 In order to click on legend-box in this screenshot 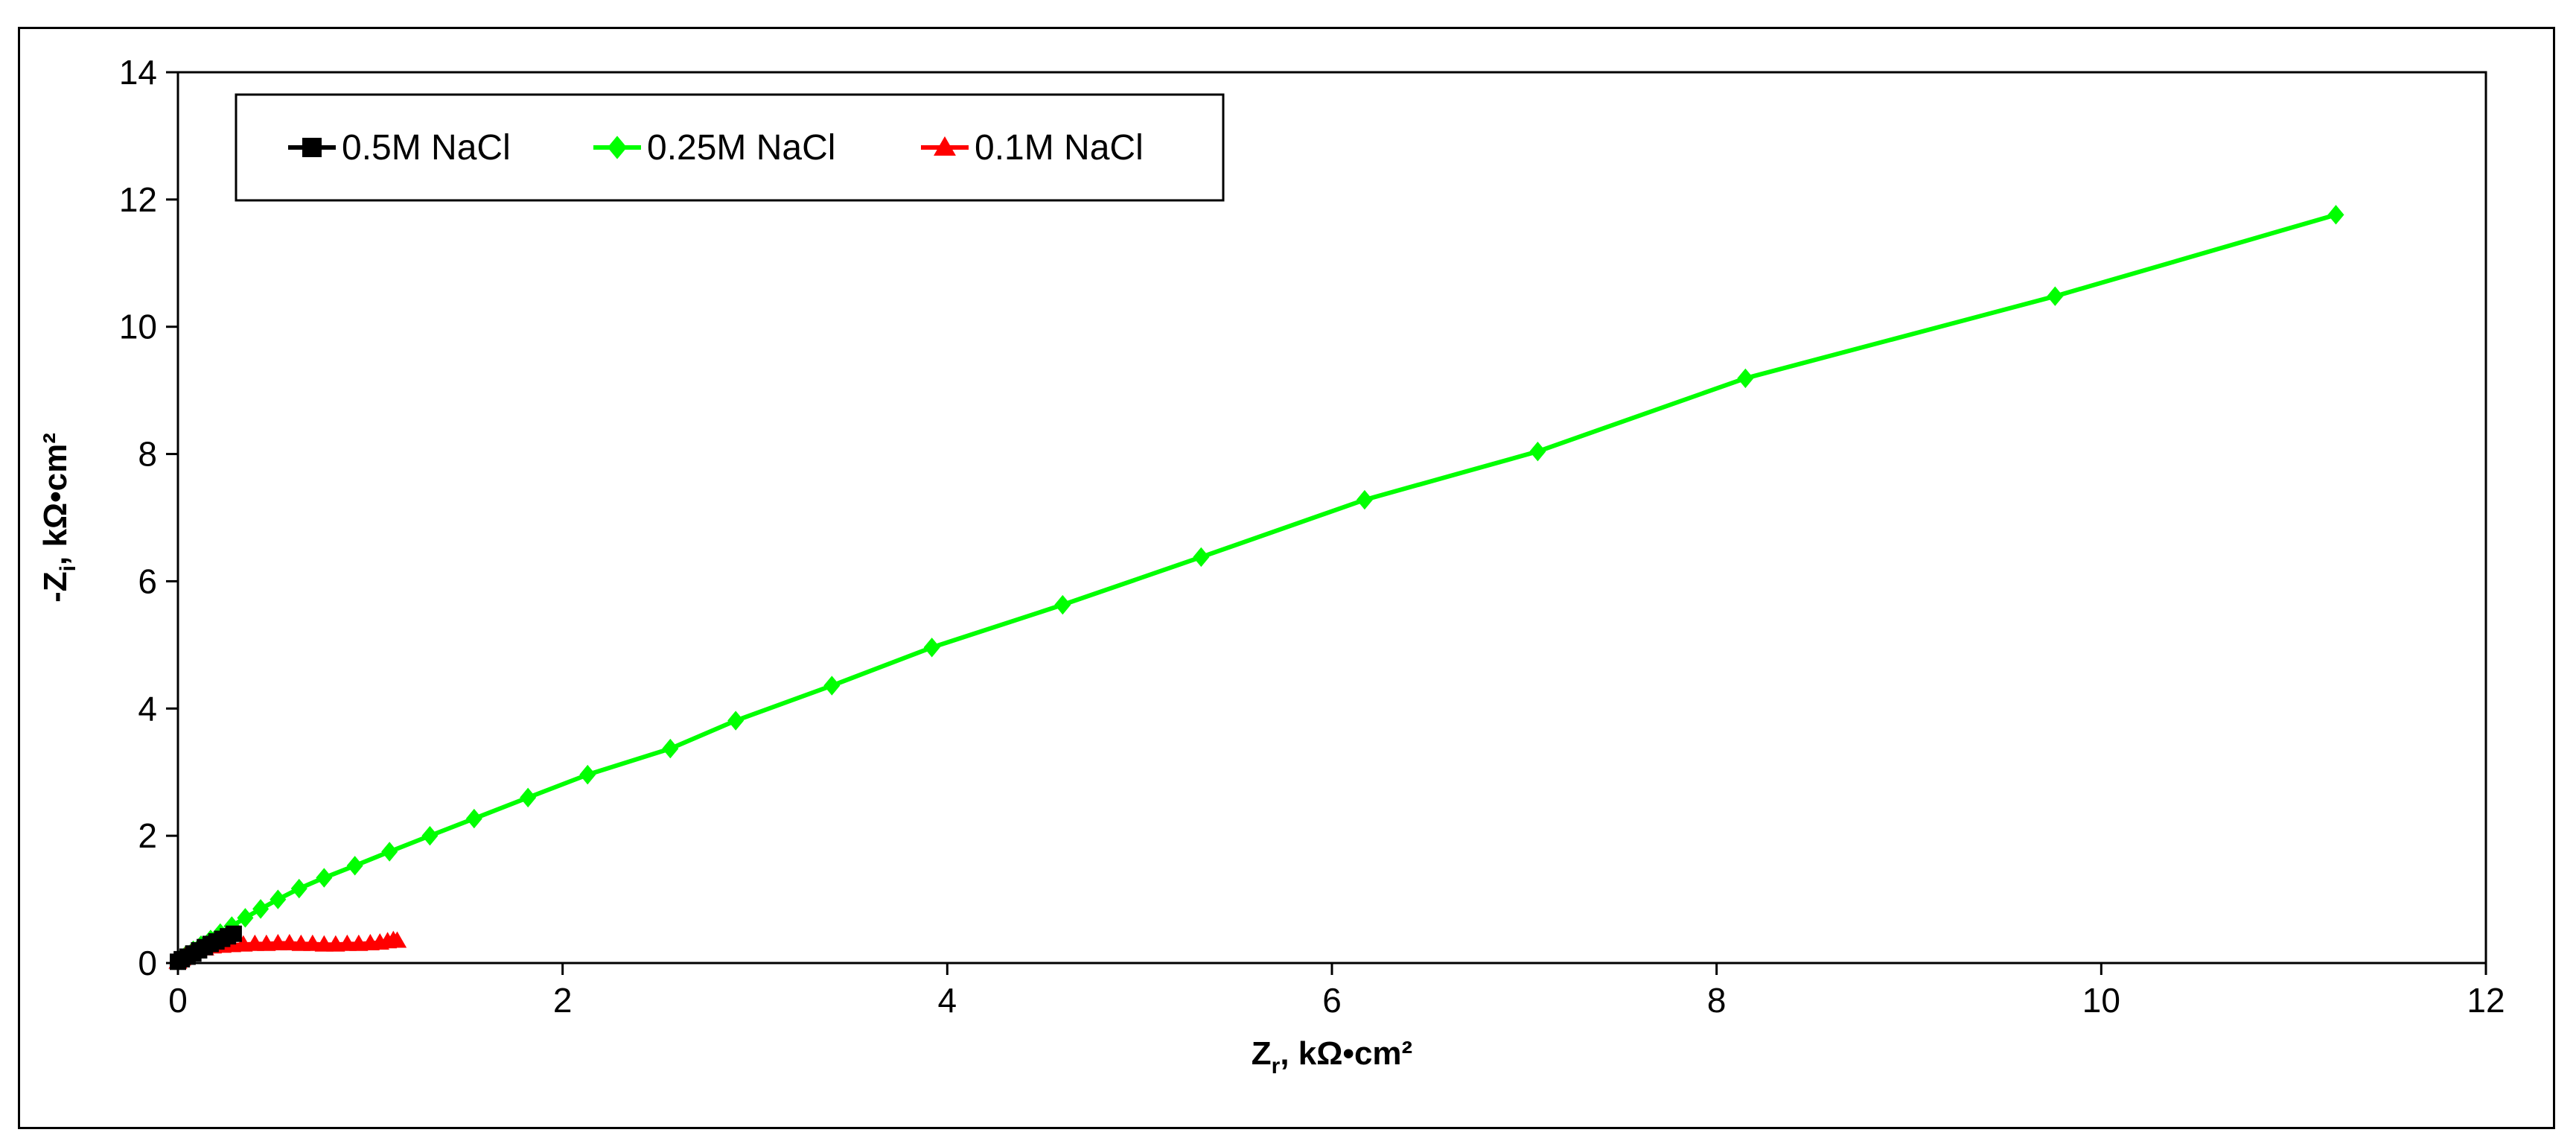, I will do `click(730, 147)`.